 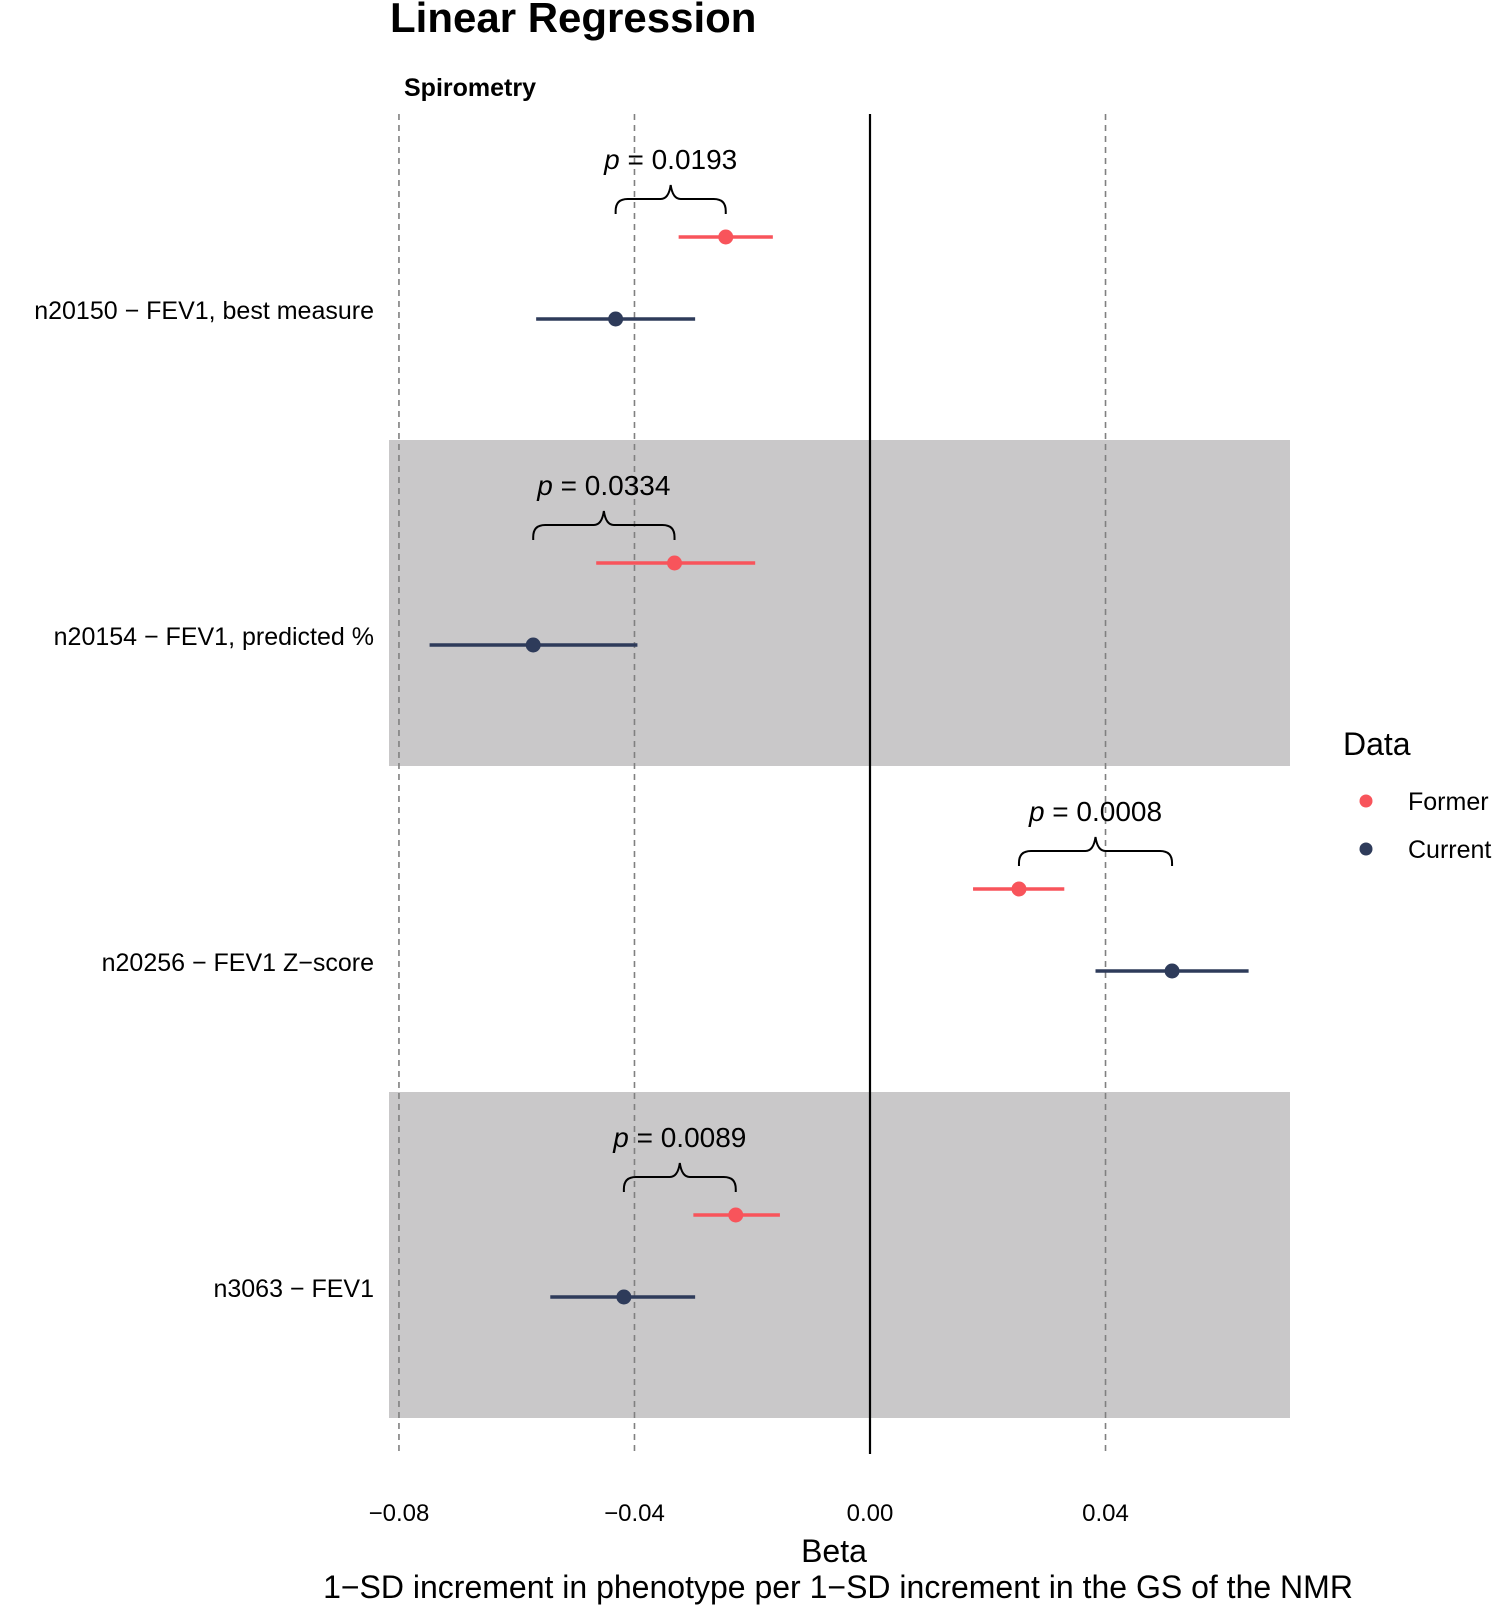 What do you see at coordinates (573, 20) in the screenshot?
I see `chart-title: Linear Regression` at bounding box center [573, 20].